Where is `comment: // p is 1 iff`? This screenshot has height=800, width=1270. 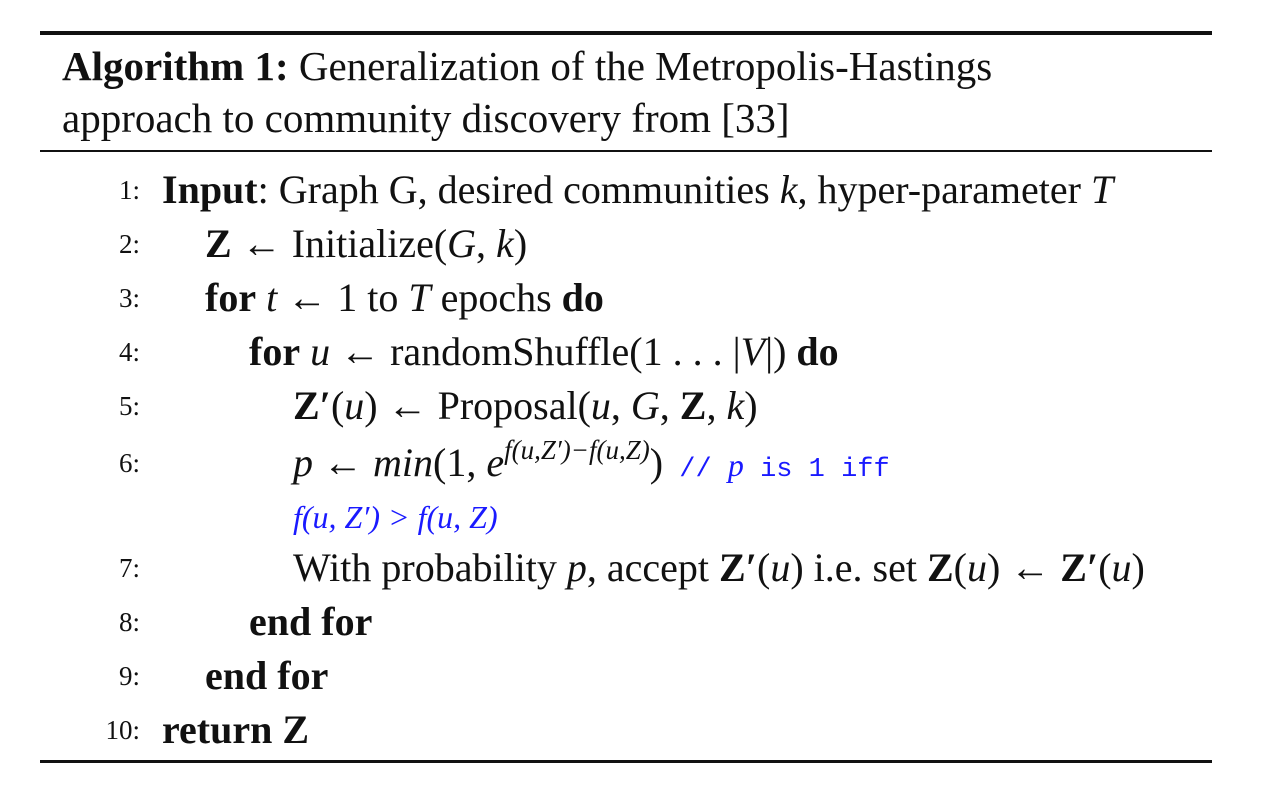
comment: // p is 1 iff is located at coordinates (776, 466).